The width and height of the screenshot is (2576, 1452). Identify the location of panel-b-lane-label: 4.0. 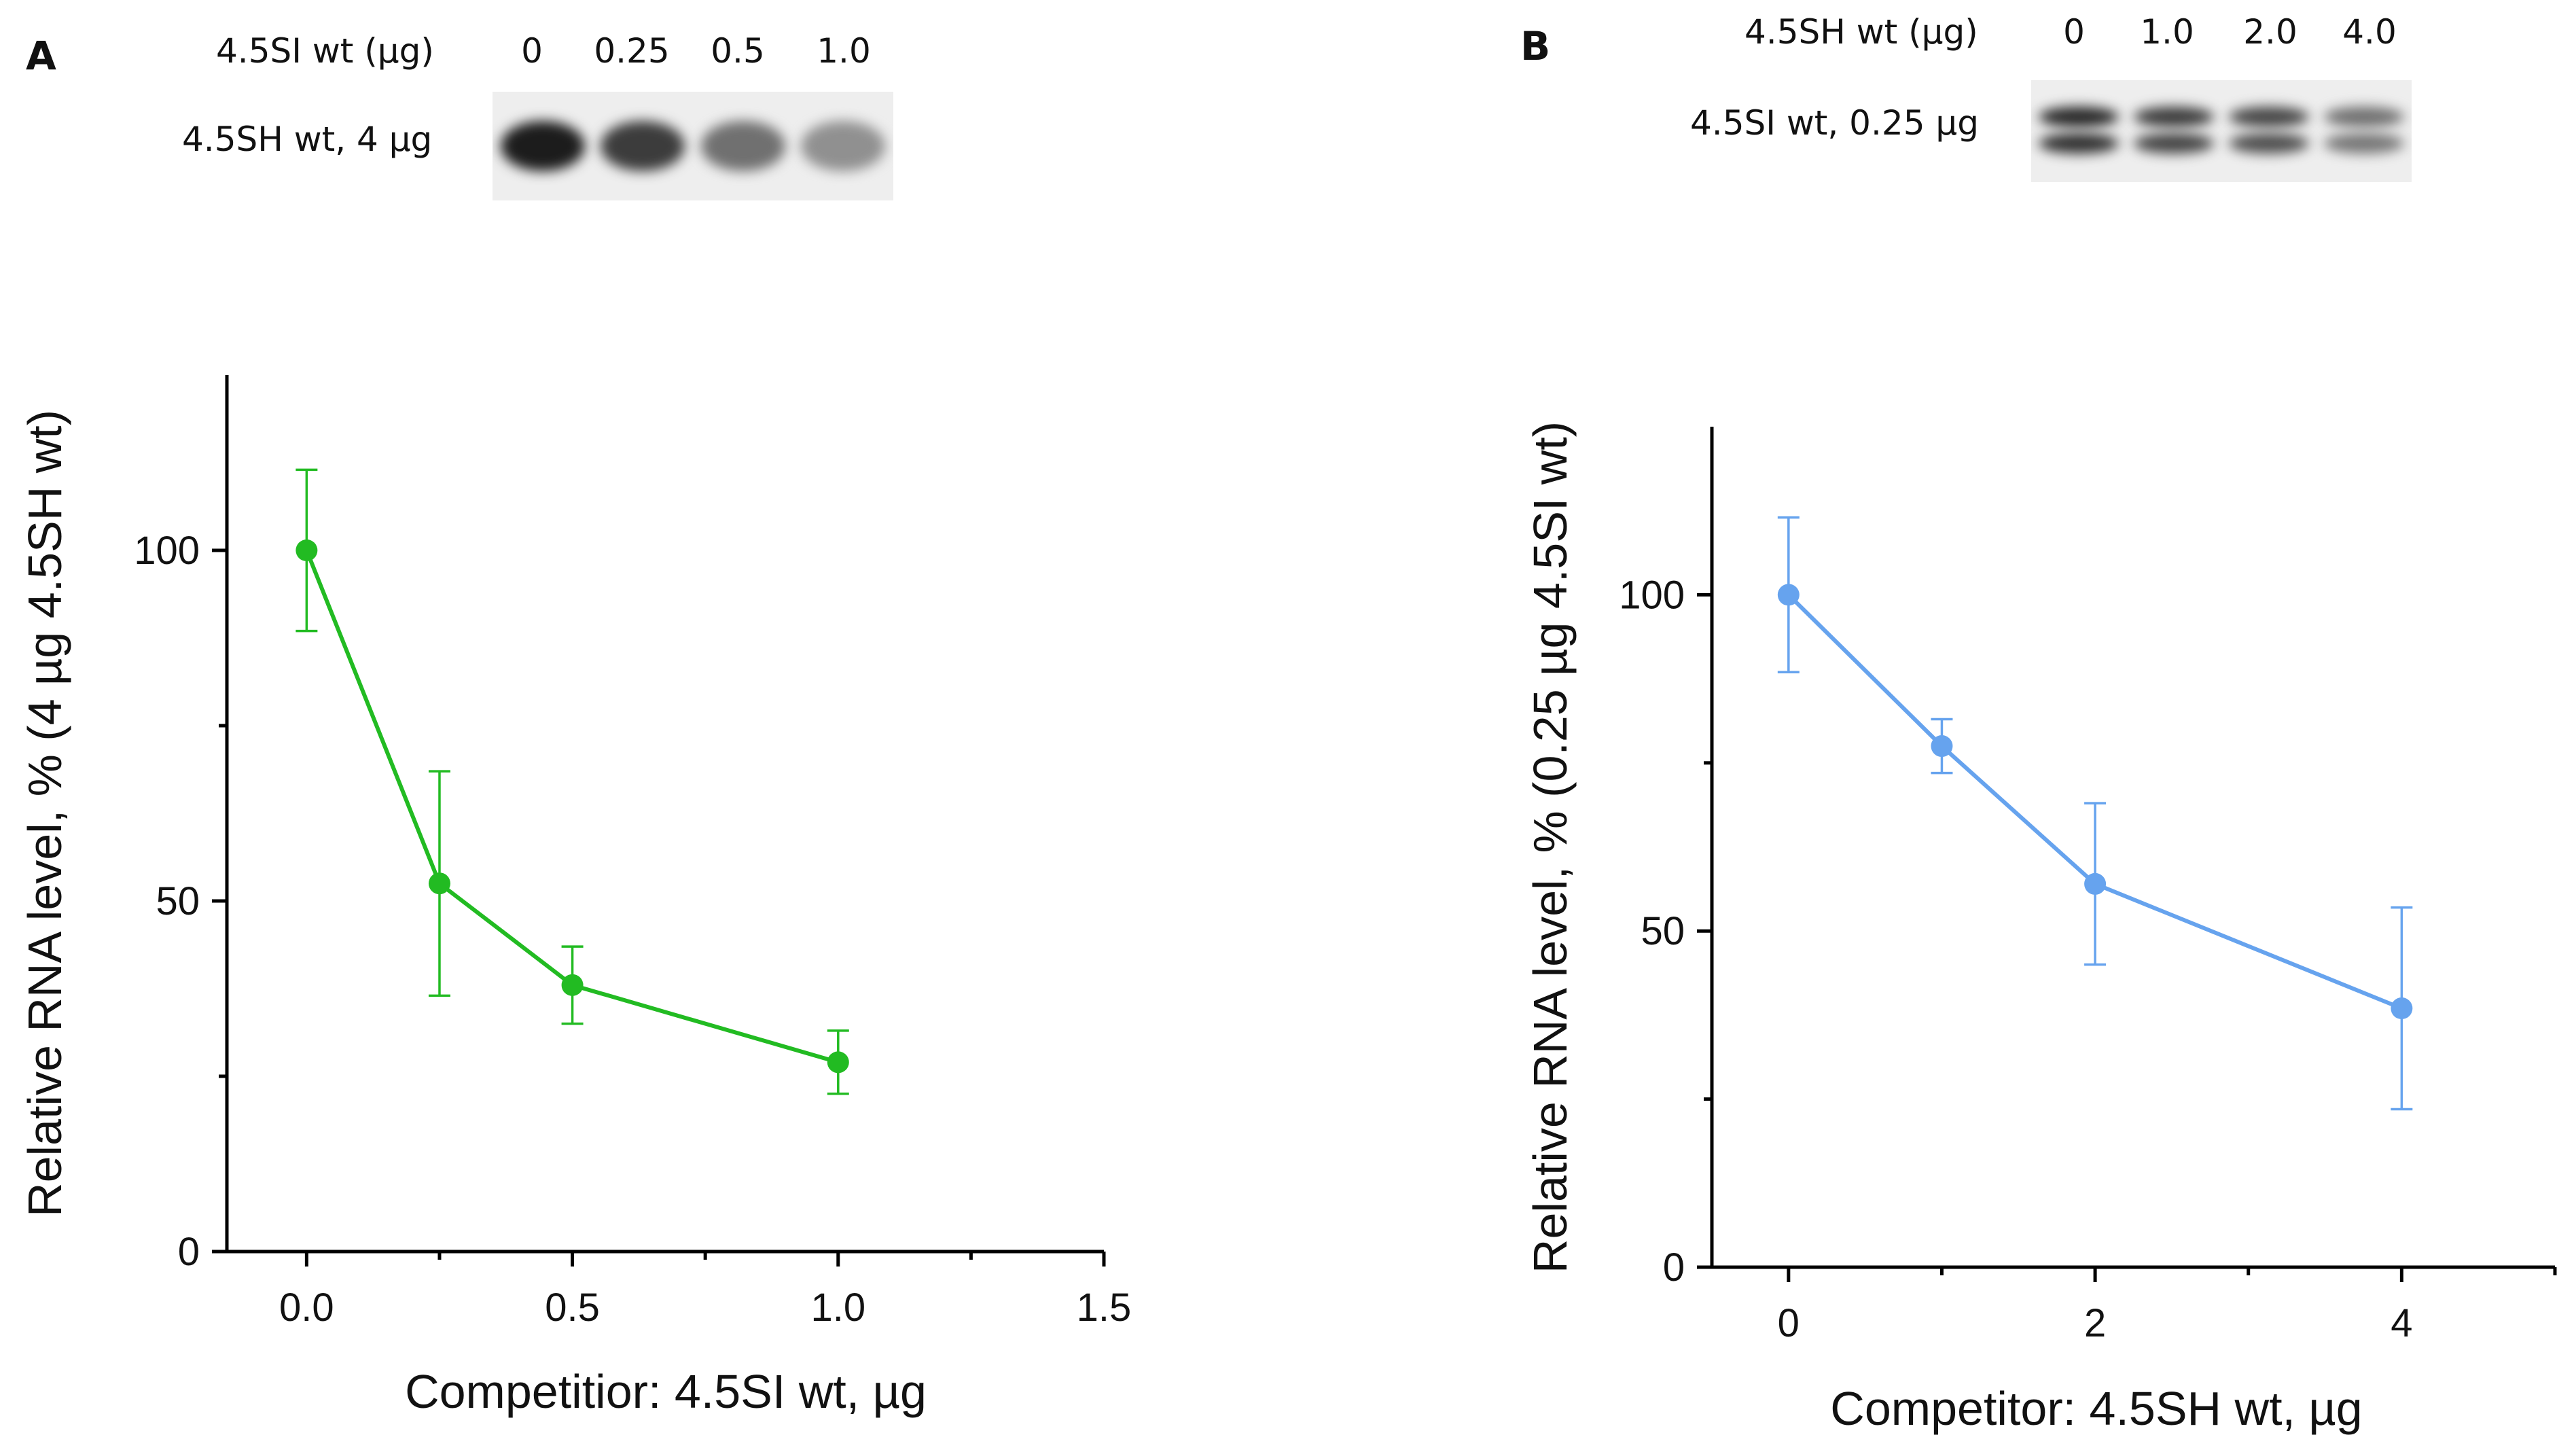
(2370, 32).